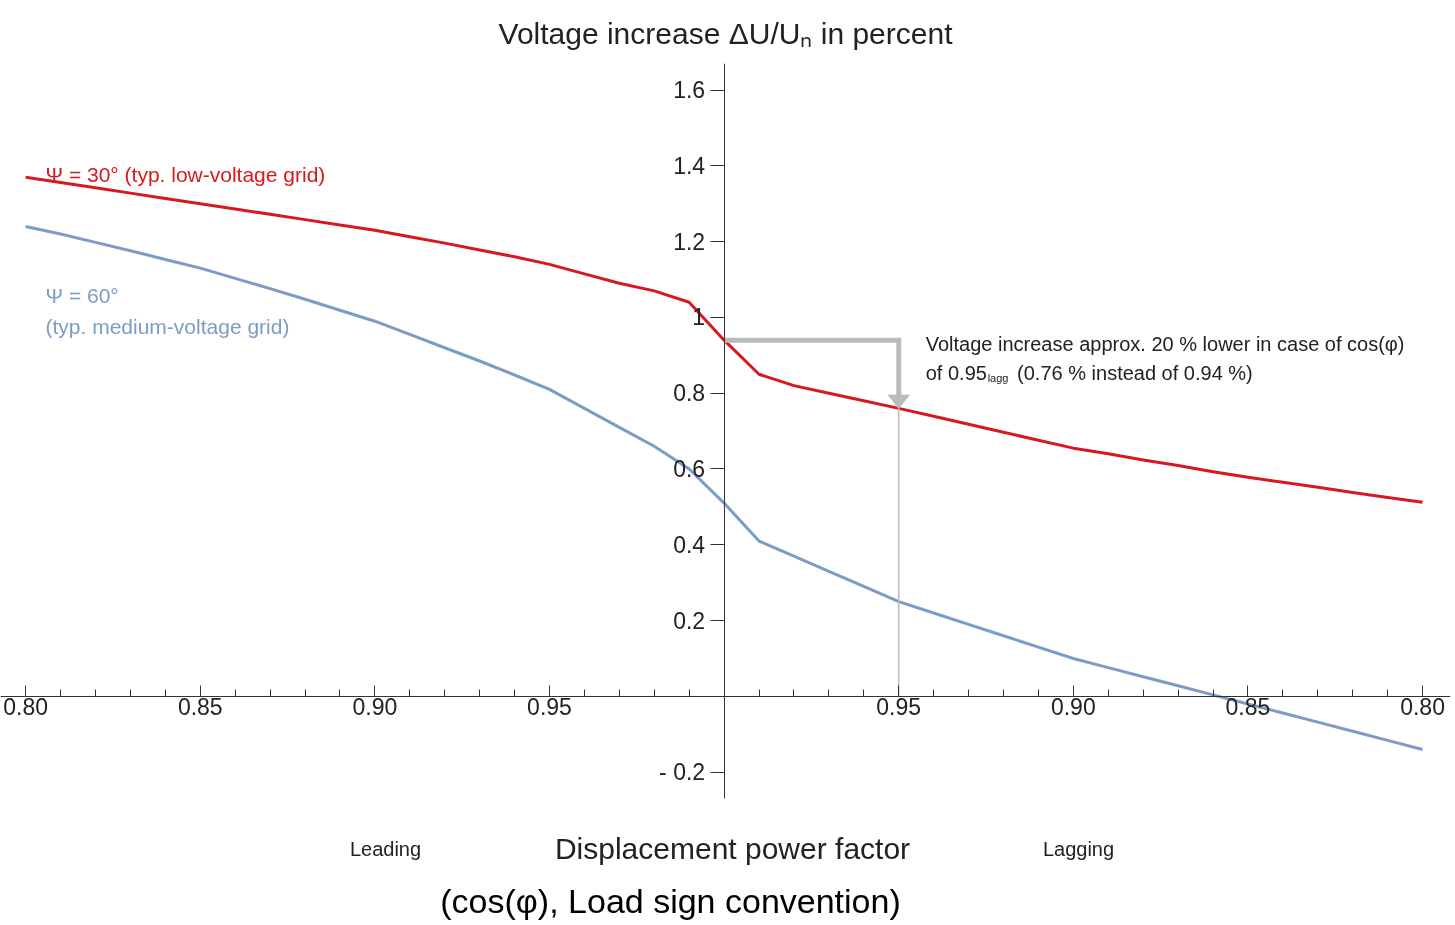 The image size is (1455, 925). I want to click on y-tick-label: 1.6, so click(689, 90).